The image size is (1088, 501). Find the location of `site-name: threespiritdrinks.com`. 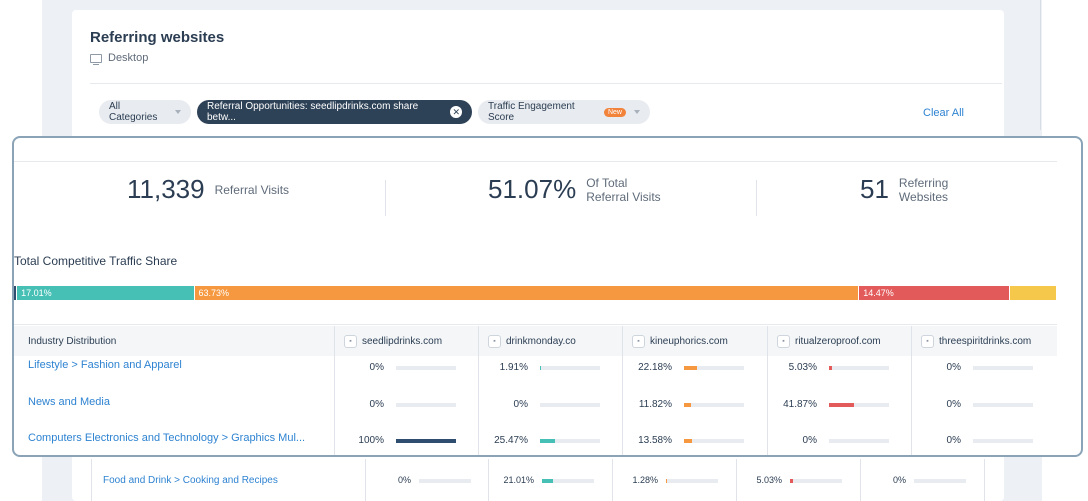

site-name: threespiritdrinks.com is located at coordinates (985, 341).